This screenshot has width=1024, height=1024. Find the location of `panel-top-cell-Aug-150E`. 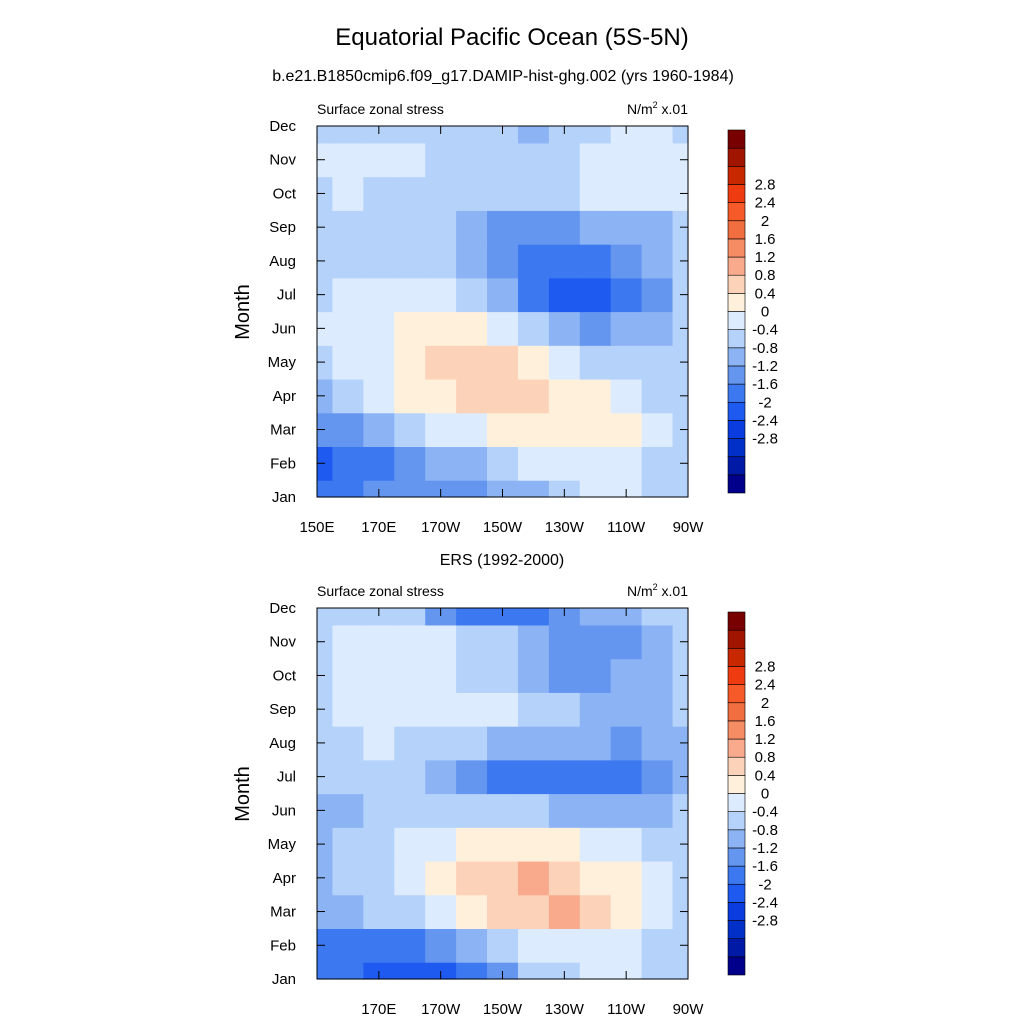

panel-top-cell-Aug-150E is located at coordinates (325, 261).